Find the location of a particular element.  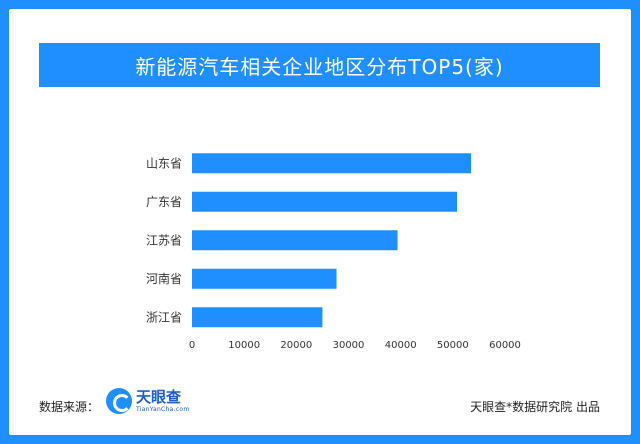

x-tick-label-2: 20000 is located at coordinates (296, 345).